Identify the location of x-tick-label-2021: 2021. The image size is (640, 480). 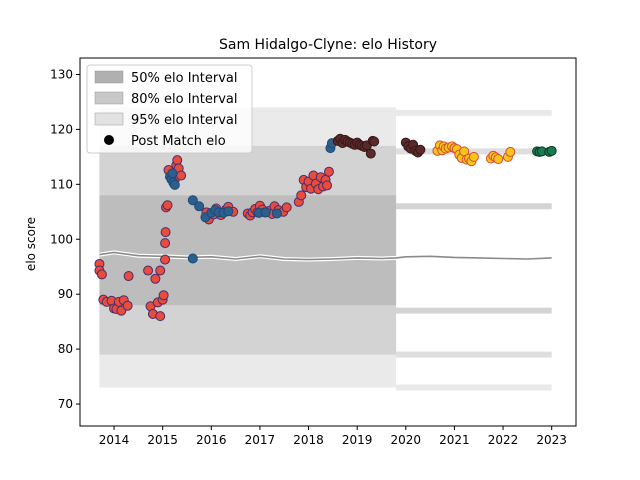
(454, 440).